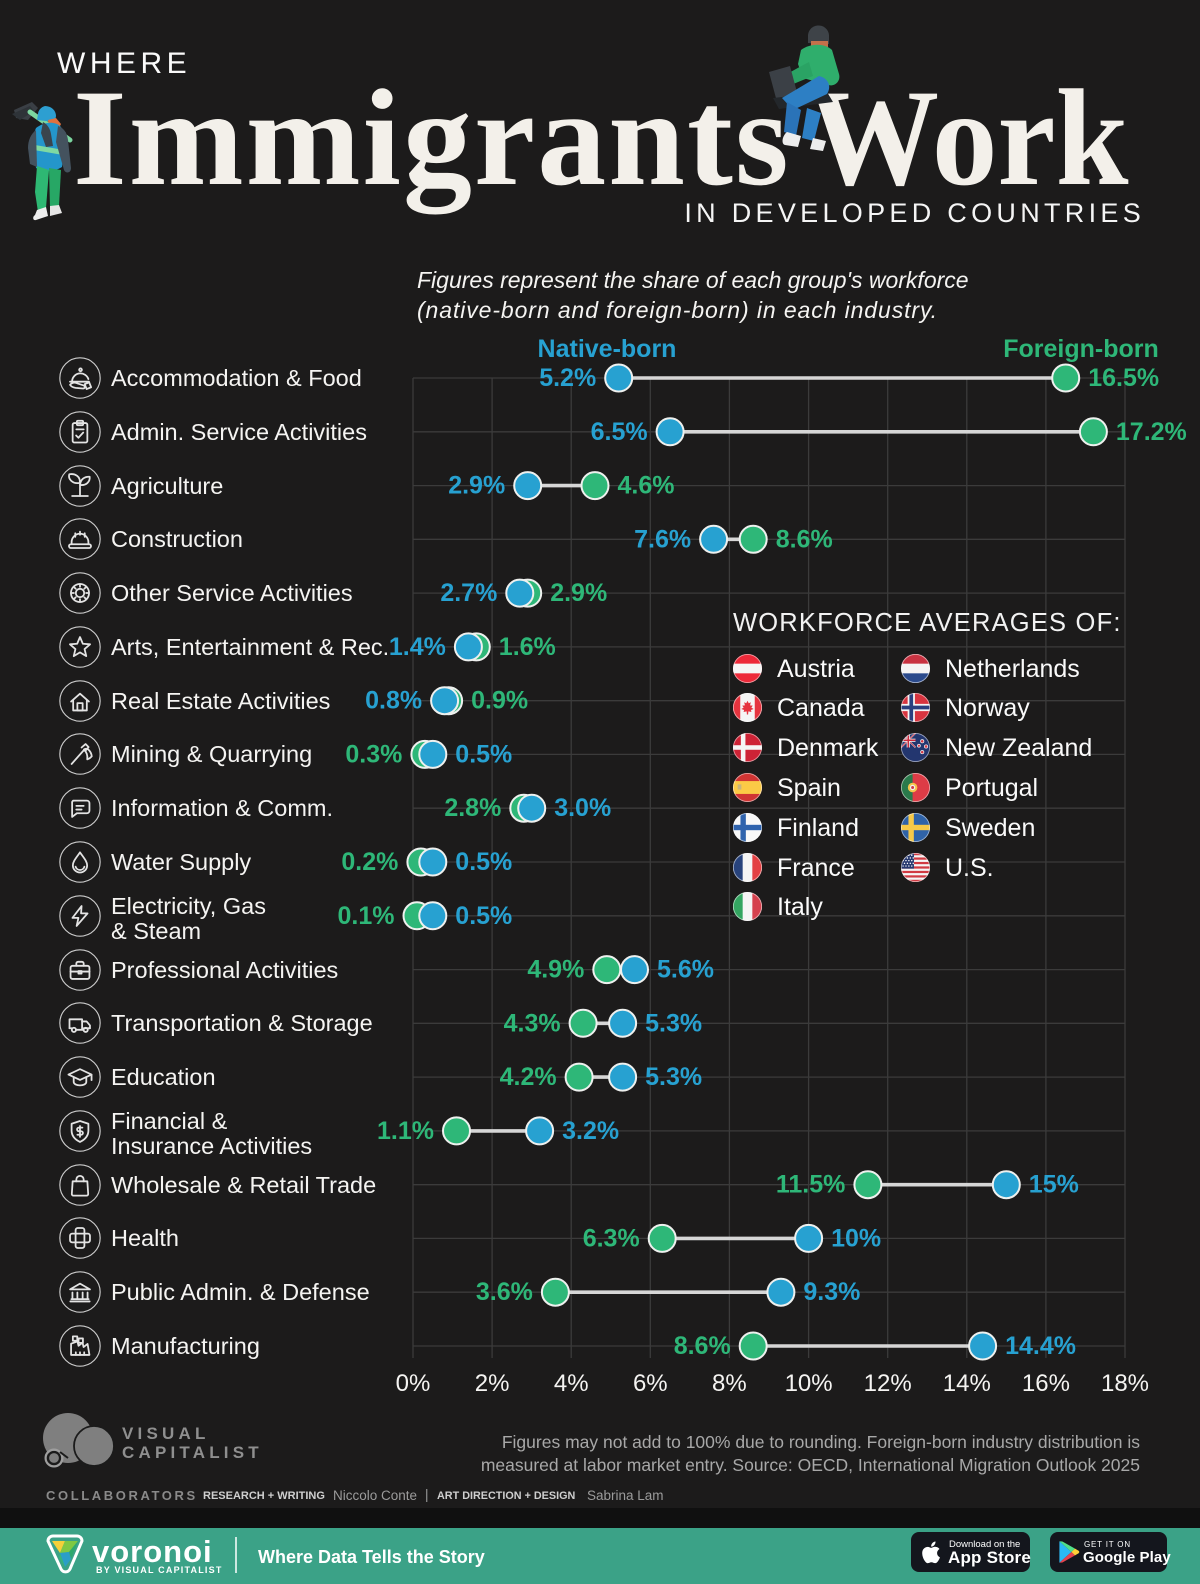 The image size is (1200, 1584). What do you see at coordinates (646, 486) in the screenshot?
I see `svg-text: 4.6%` at bounding box center [646, 486].